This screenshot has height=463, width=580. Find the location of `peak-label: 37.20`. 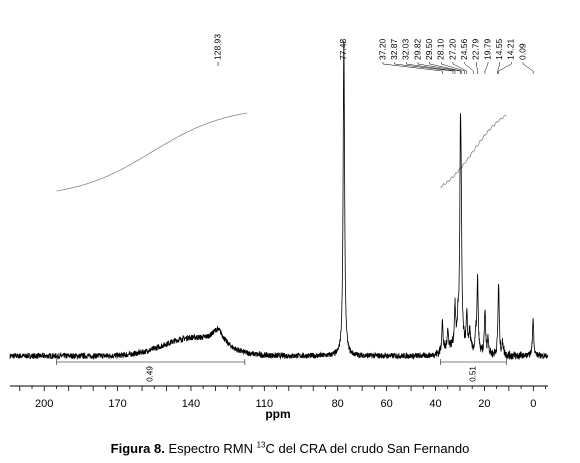

peak-label: 37.20 is located at coordinates (382, 49).